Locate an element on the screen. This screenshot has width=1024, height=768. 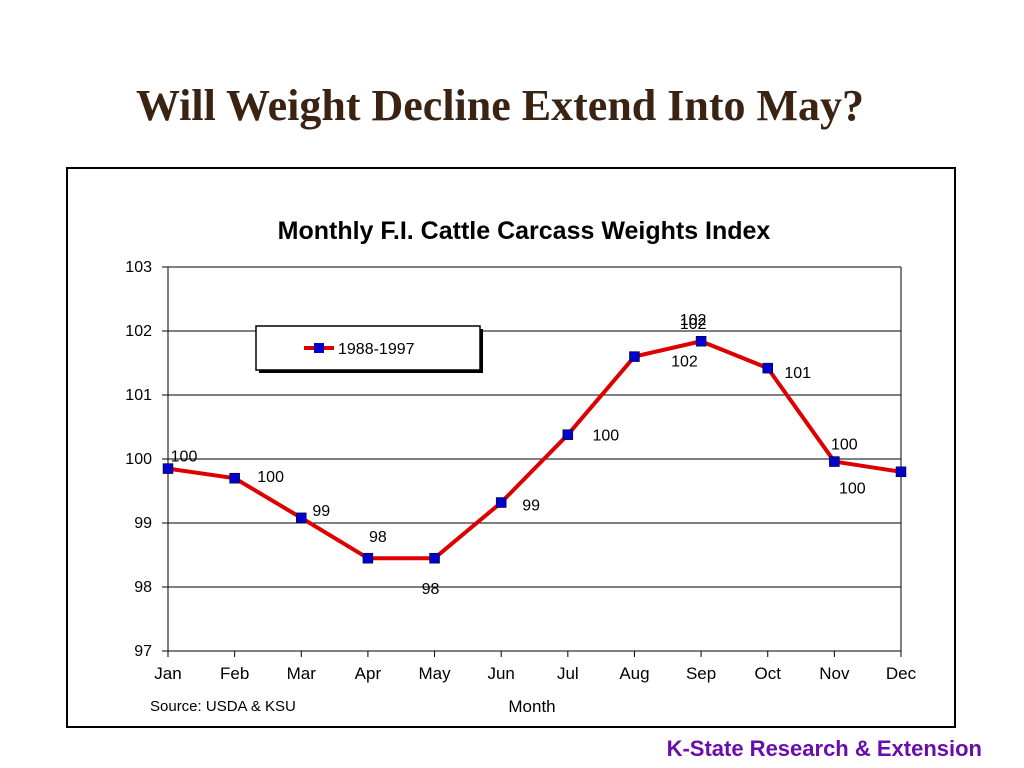
y-tick-label: 101 is located at coordinates (138, 395).